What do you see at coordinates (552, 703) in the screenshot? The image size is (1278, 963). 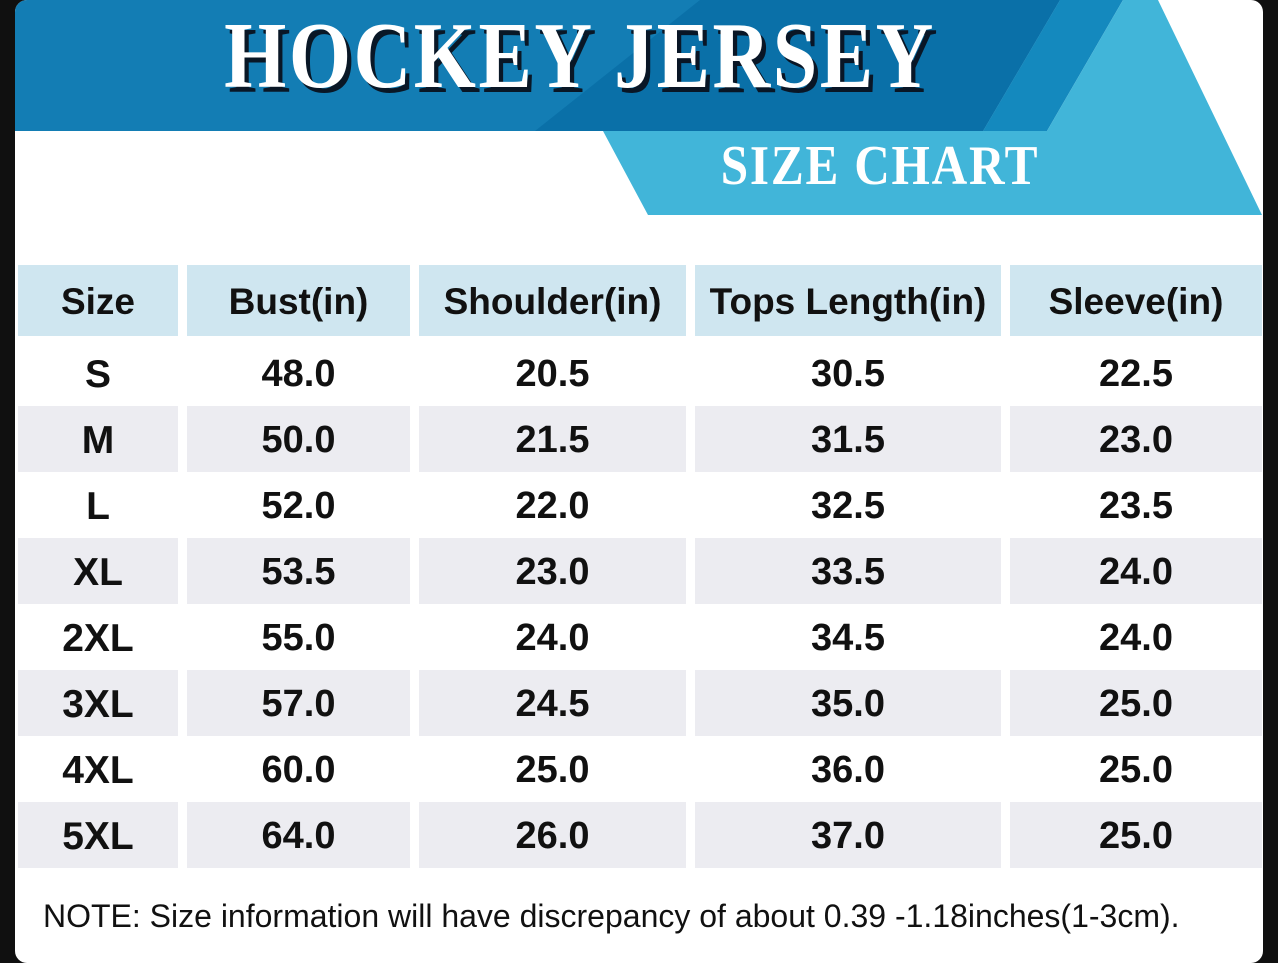 I see `value-cell: 24.5` at bounding box center [552, 703].